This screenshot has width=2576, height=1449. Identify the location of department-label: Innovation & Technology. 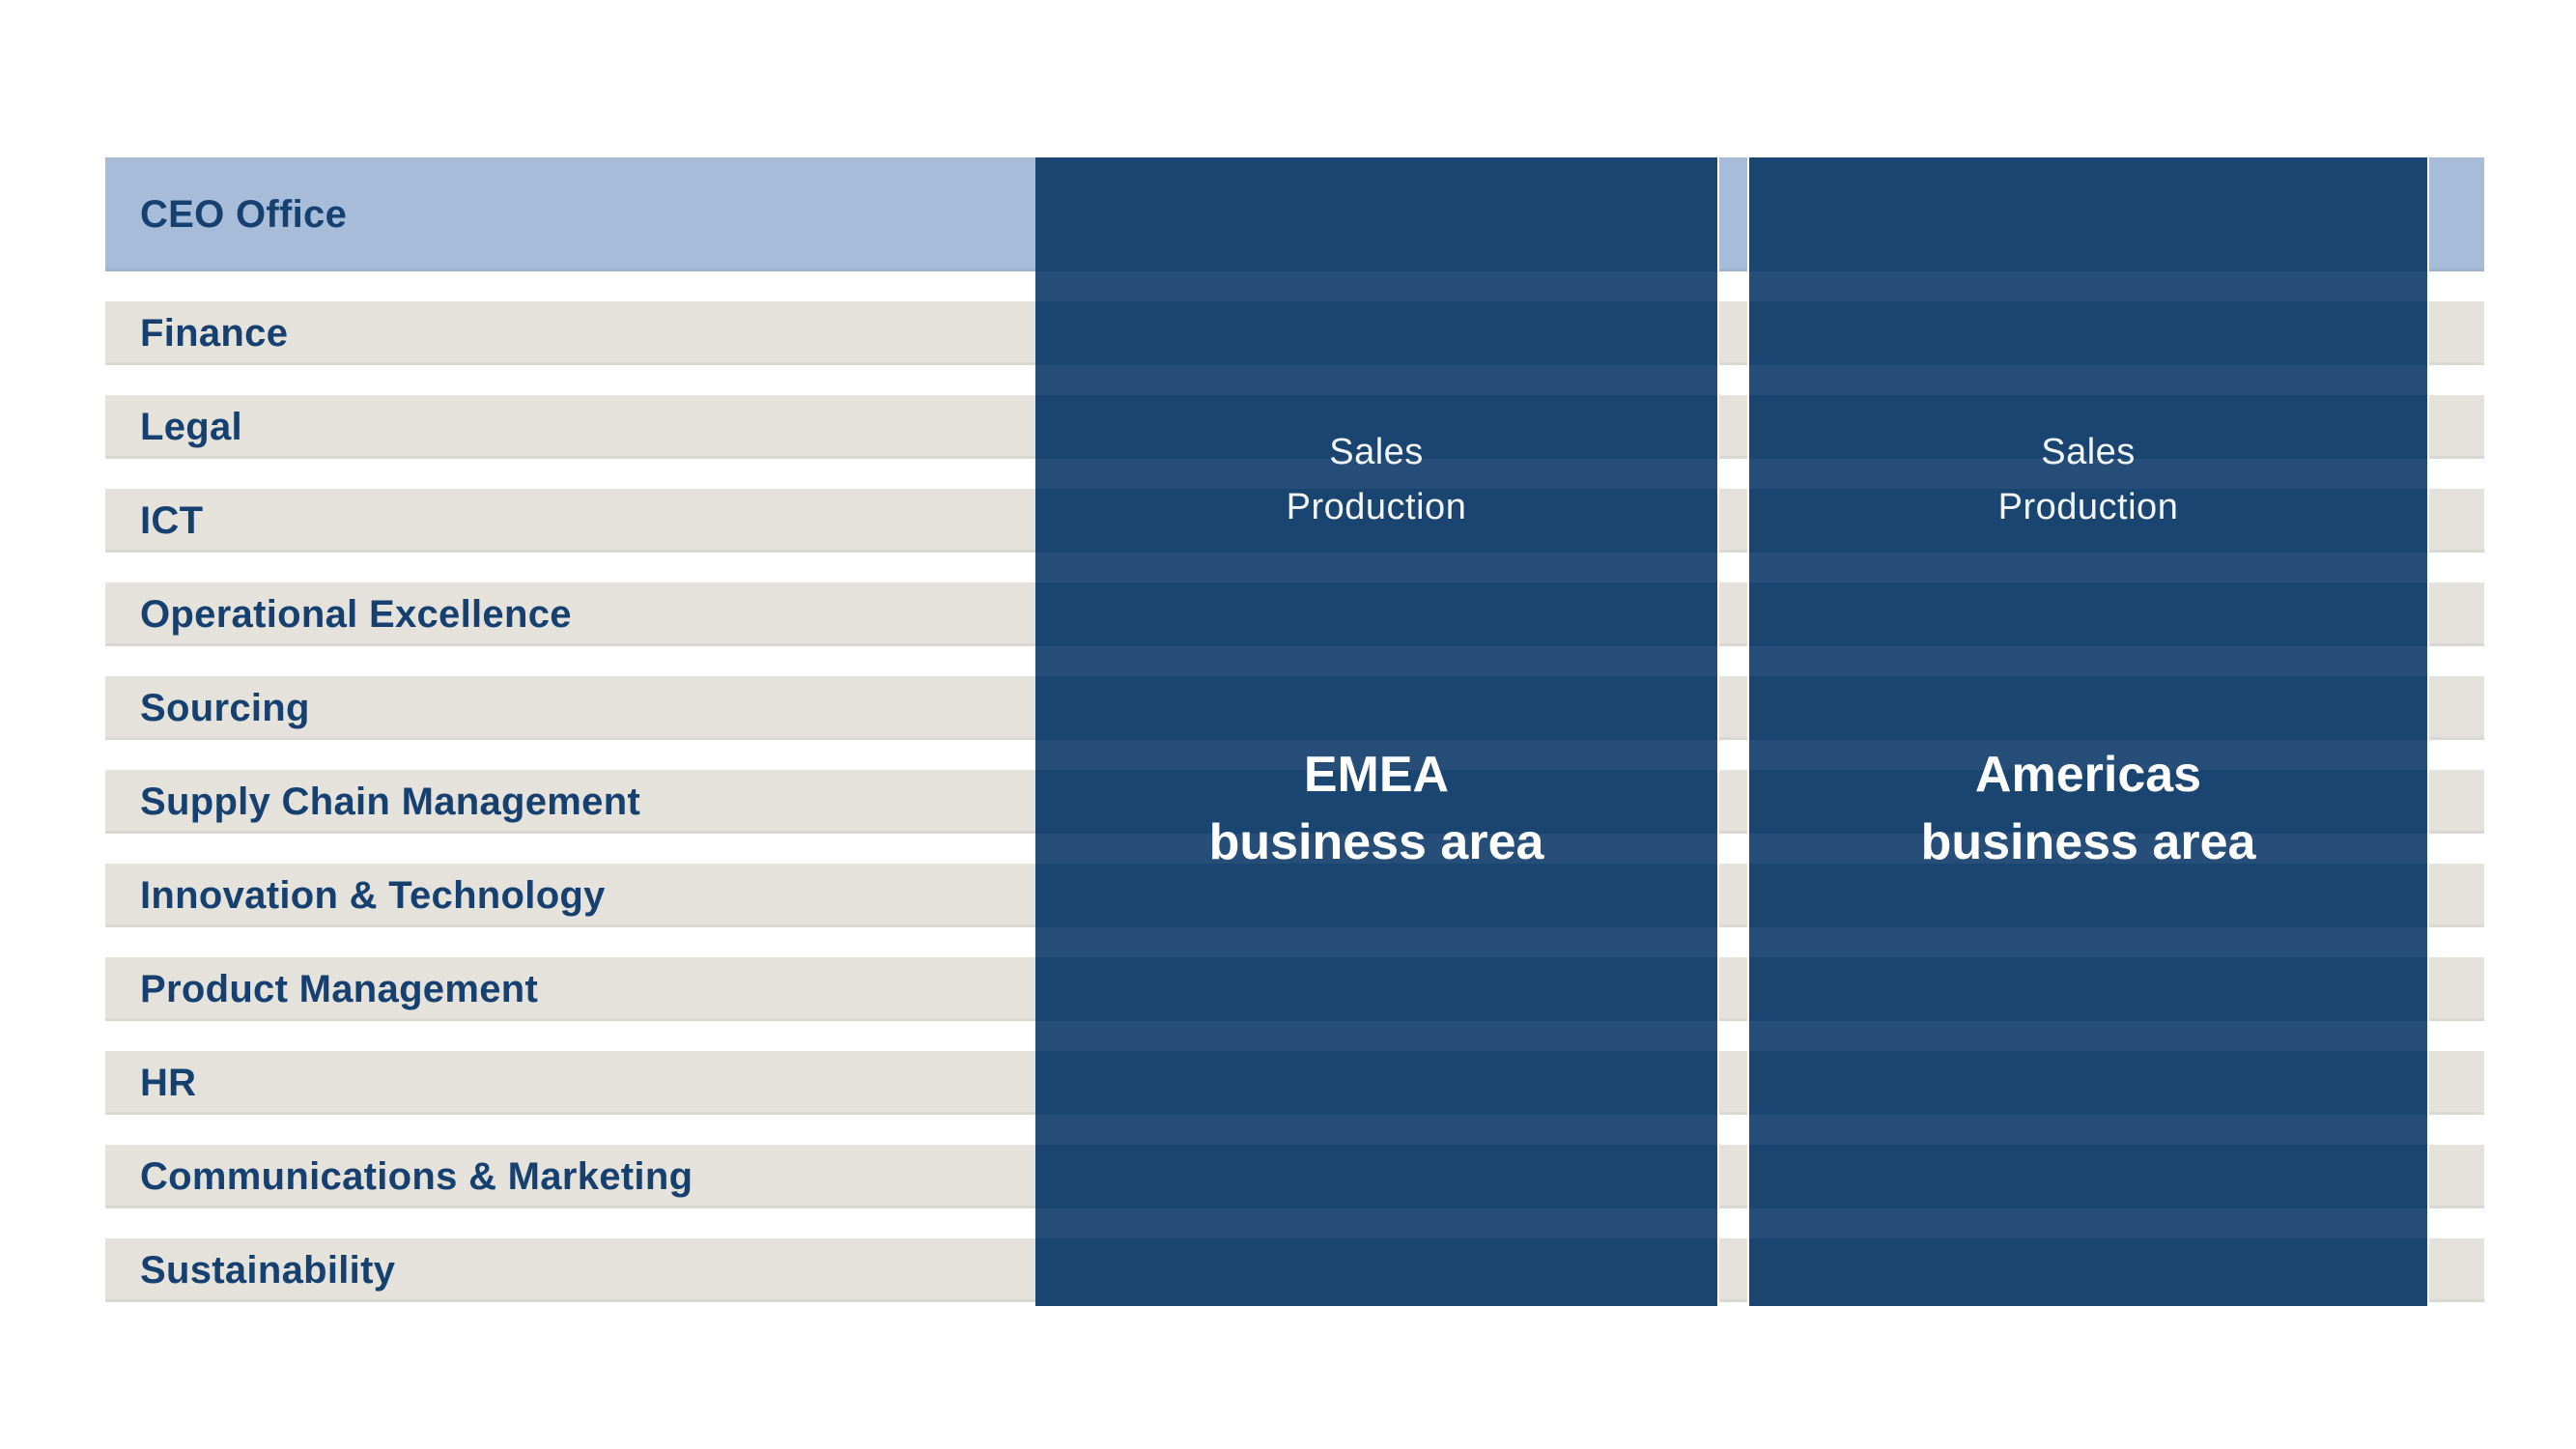
(373, 895).